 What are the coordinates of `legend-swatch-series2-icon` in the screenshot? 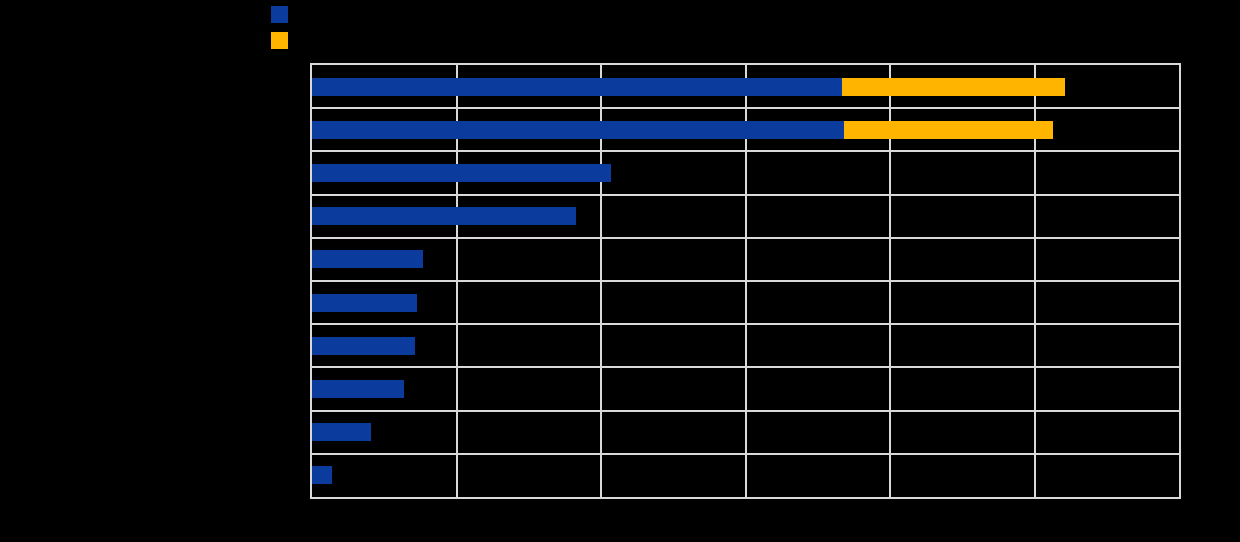 It's located at (279, 40).